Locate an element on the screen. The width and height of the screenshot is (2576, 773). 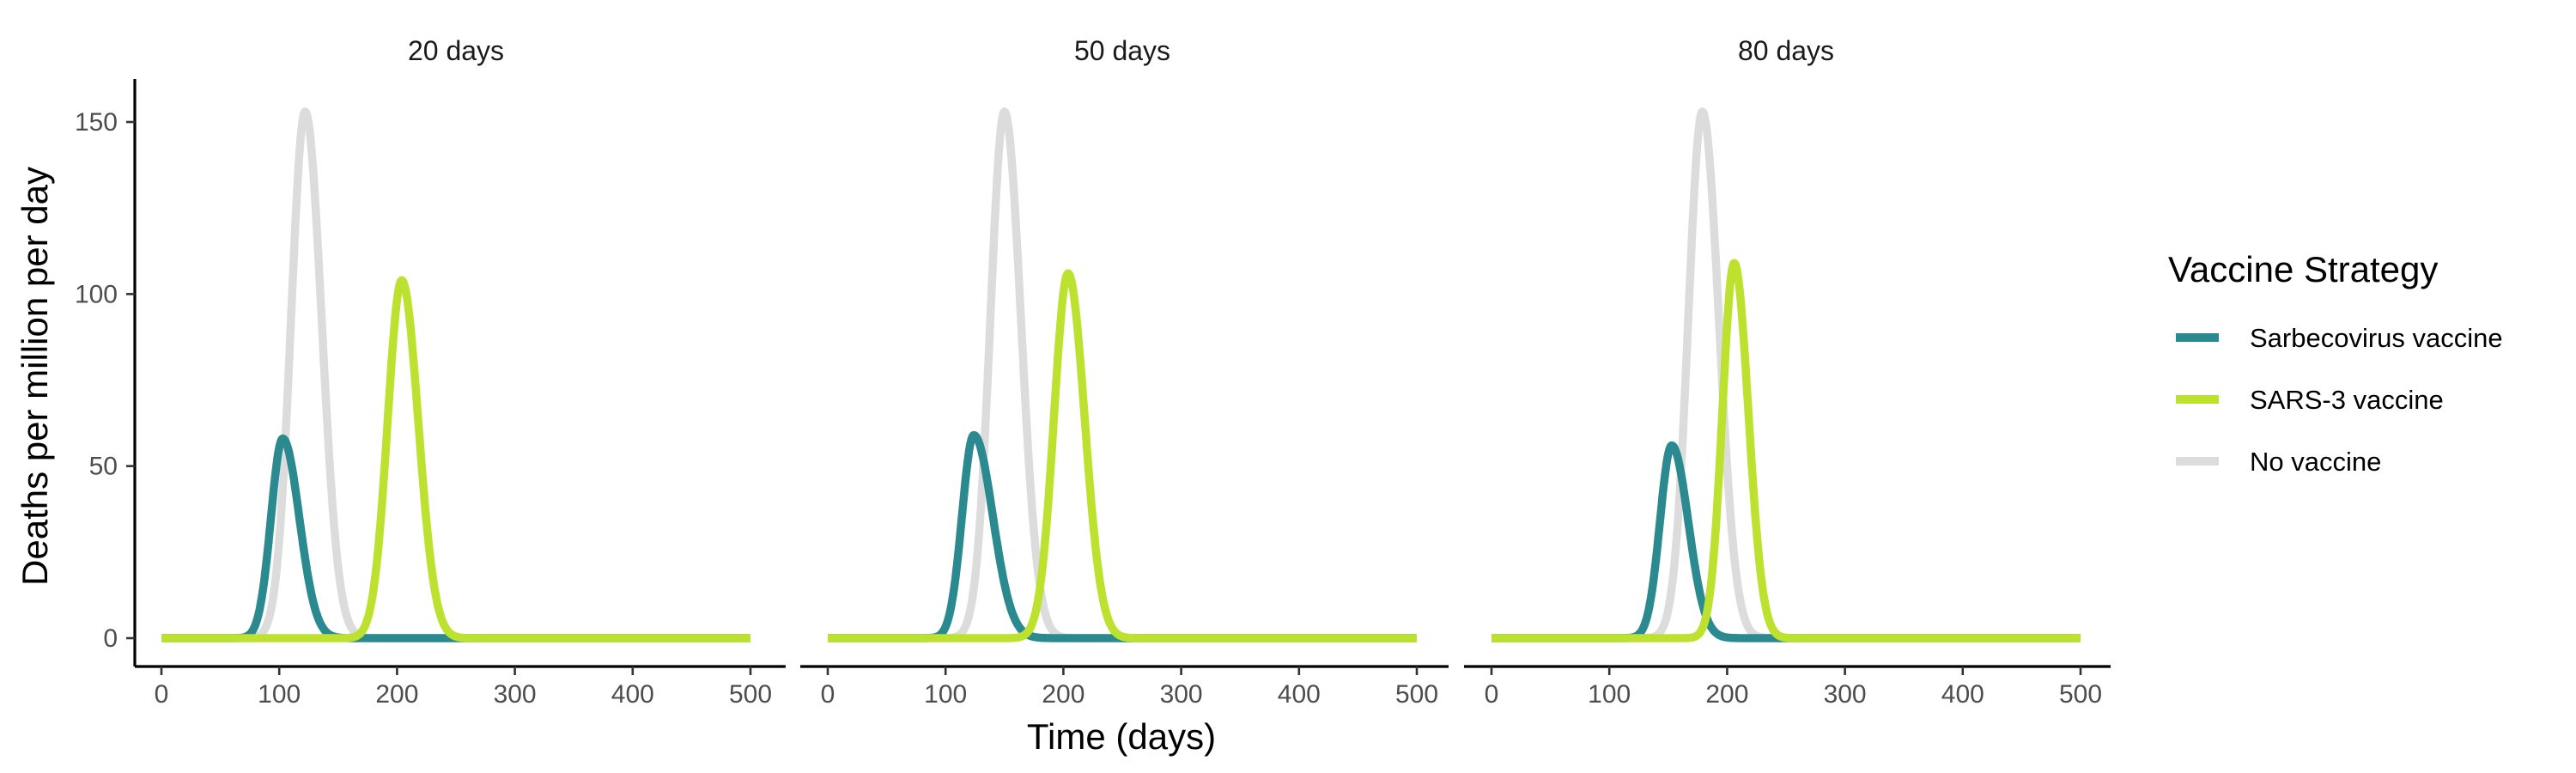
x-axis-title: Time (days) is located at coordinates (1122, 736).